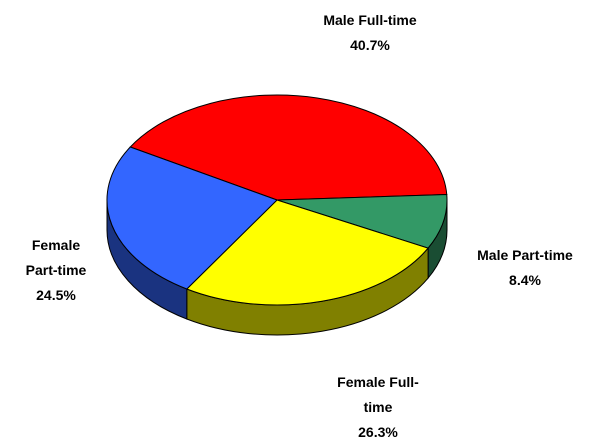 This screenshot has width=601, height=446. Describe the element at coordinates (525, 280) in the screenshot. I see `value-label: 8.4%` at that location.